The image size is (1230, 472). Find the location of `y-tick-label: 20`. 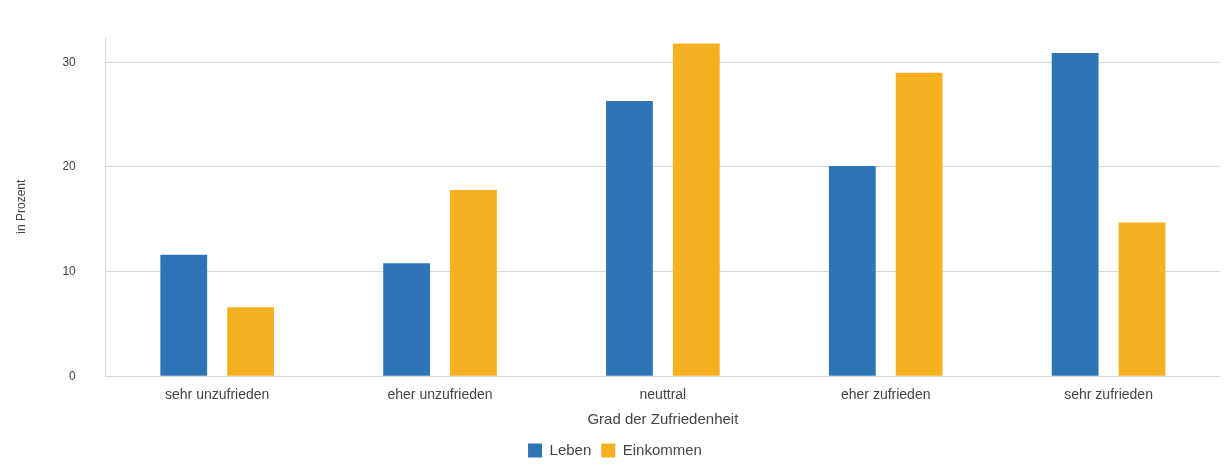

y-tick-label: 20 is located at coordinates (69, 166).